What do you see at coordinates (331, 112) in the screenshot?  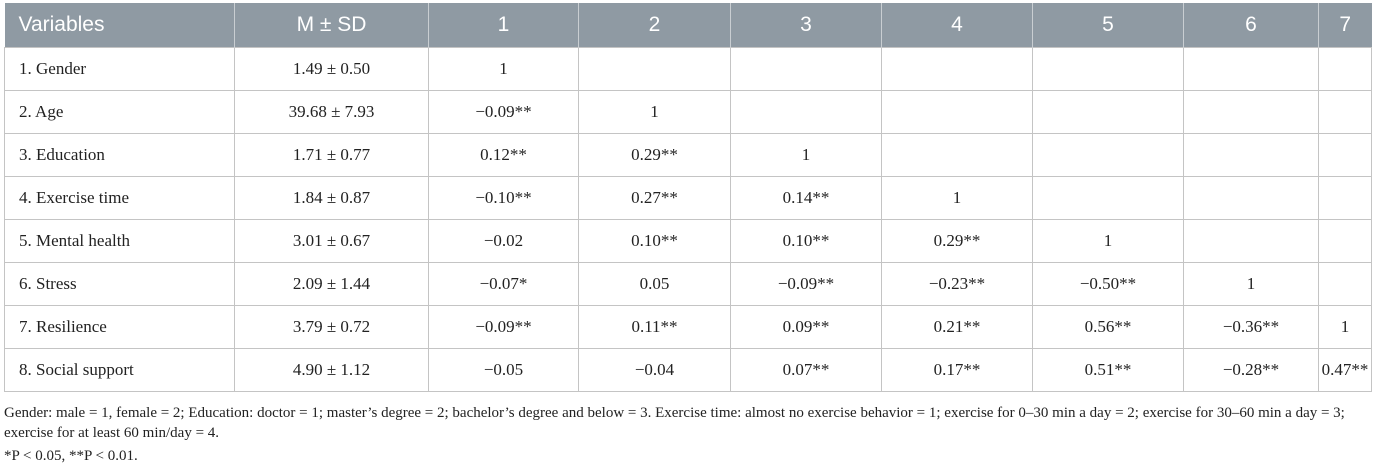 I see `row-mean-sd: 39.68 ± 7.93` at bounding box center [331, 112].